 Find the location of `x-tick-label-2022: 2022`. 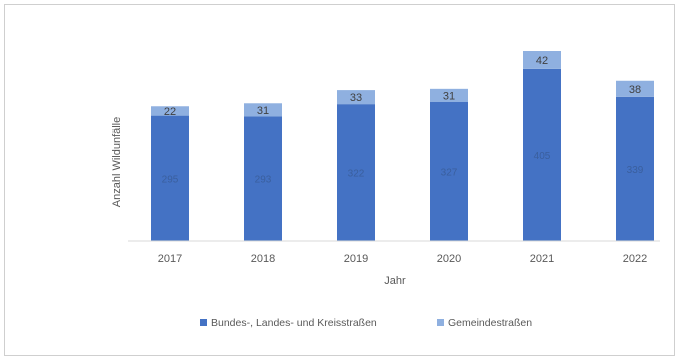

x-tick-label-2022: 2022 is located at coordinates (635, 259).